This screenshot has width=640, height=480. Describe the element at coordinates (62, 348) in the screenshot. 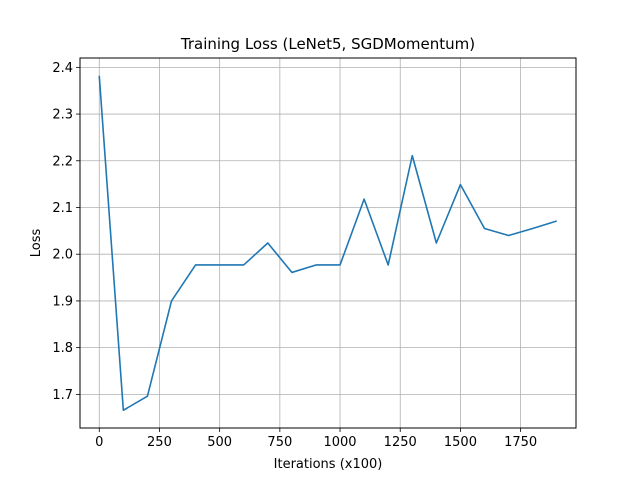

I see `y-tick-label: 1.8` at that location.